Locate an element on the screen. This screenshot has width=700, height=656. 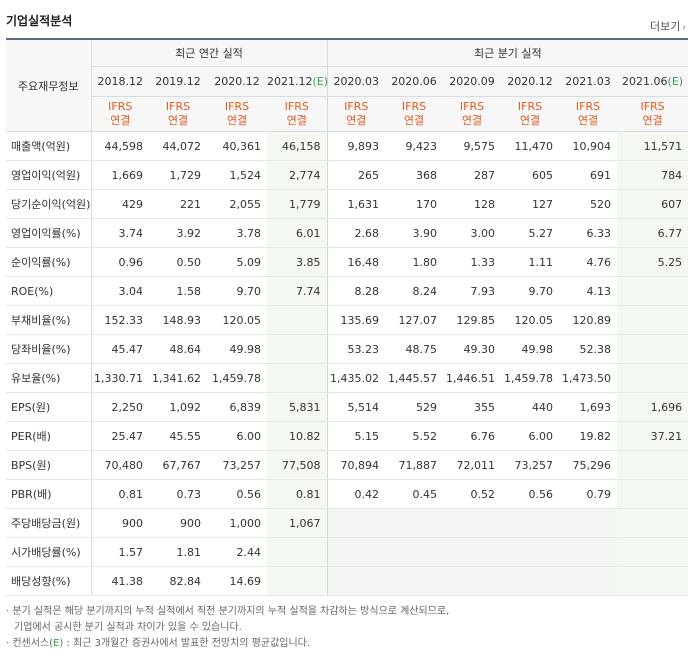
table-cell: 6,839 is located at coordinates (237, 407).